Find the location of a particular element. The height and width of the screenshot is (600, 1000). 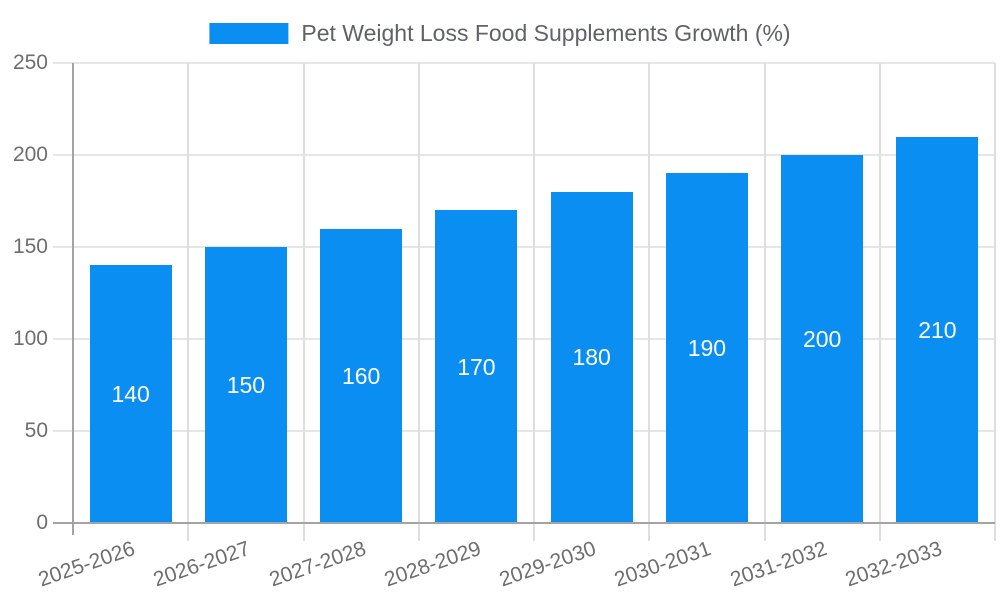

bar-value-label: 170 is located at coordinates (476, 366).